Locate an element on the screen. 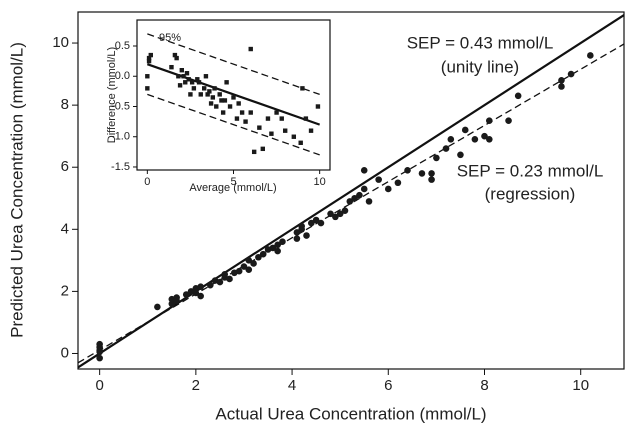 This screenshot has height=430, width=626. y-tick-label: -1.5 is located at coordinates (120, 167).